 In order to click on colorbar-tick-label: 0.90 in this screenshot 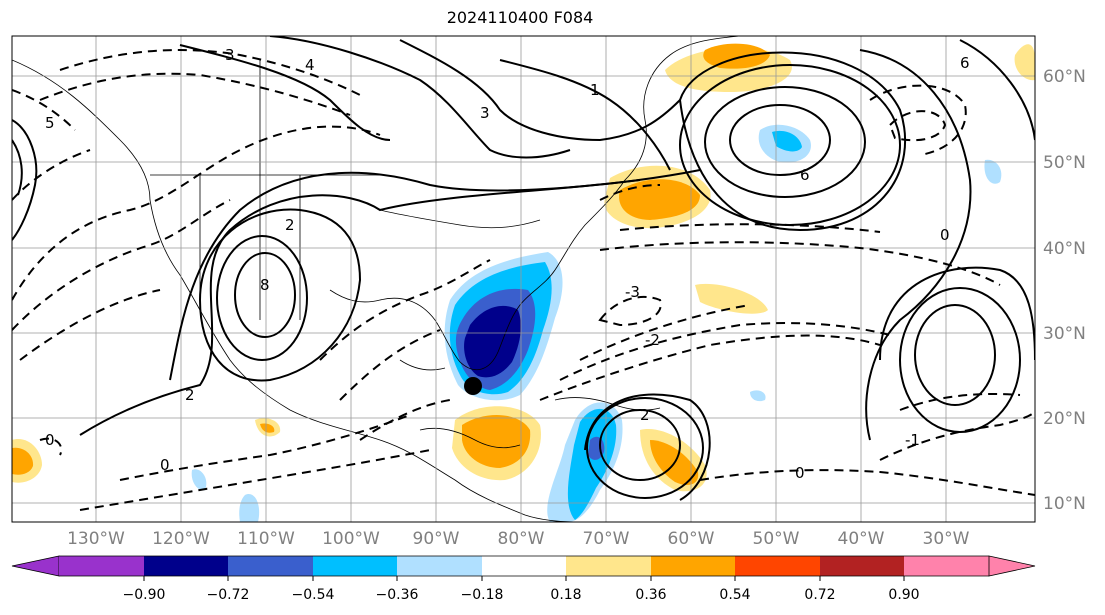, I will do `click(903, 595)`.